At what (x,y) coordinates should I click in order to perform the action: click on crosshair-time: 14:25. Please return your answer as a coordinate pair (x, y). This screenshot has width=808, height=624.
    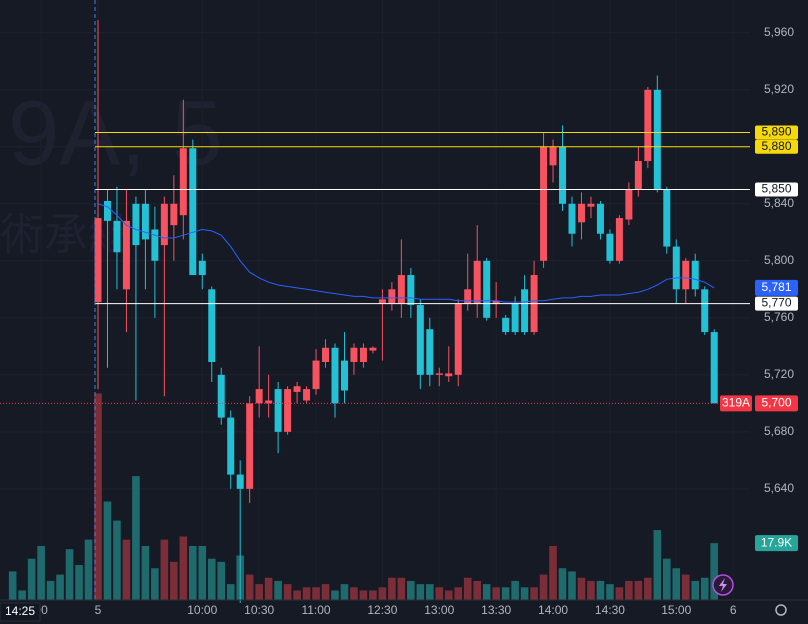
    Looking at the image, I should click on (20, 611).